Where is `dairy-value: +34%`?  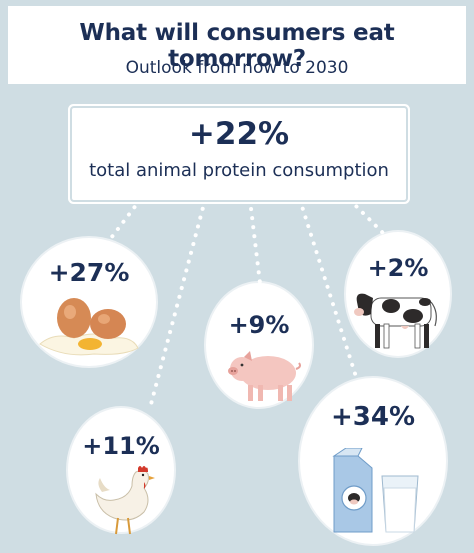
dairy-value: +34% is located at coordinates (373, 417).